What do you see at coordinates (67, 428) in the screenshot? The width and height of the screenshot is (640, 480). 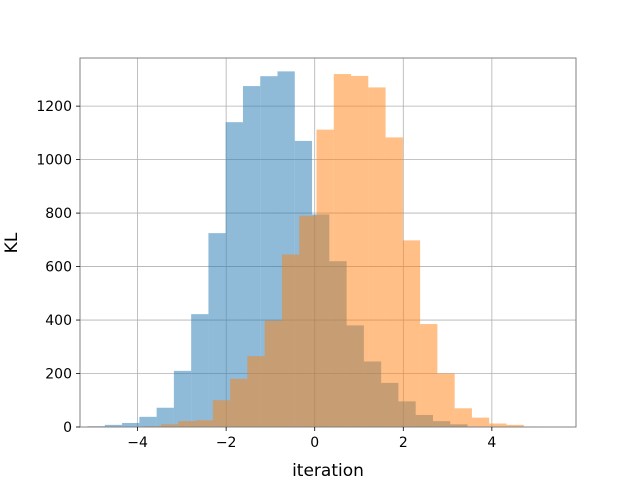 I see `y-tick-label: 0` at bounding box center [67, 428].